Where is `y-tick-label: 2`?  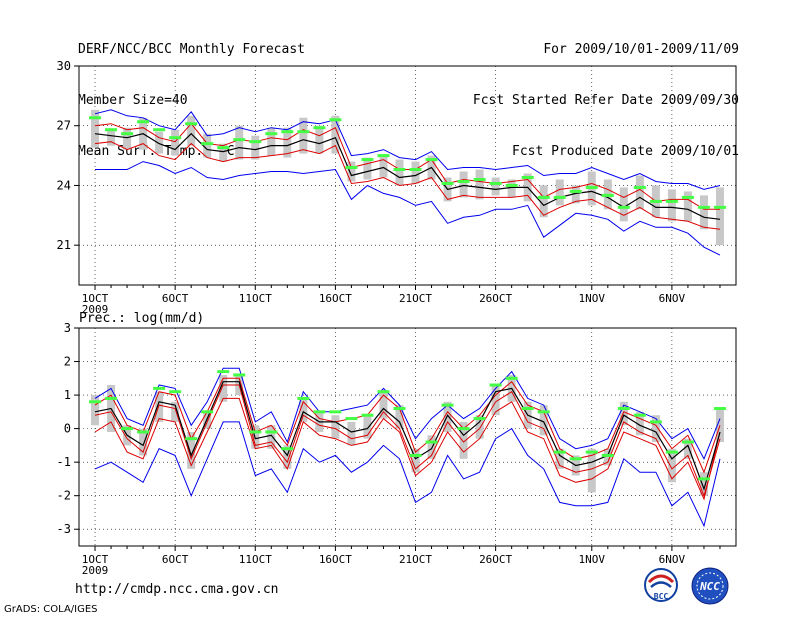
y-tick-label: 2 is located at coordinates (67, 362).